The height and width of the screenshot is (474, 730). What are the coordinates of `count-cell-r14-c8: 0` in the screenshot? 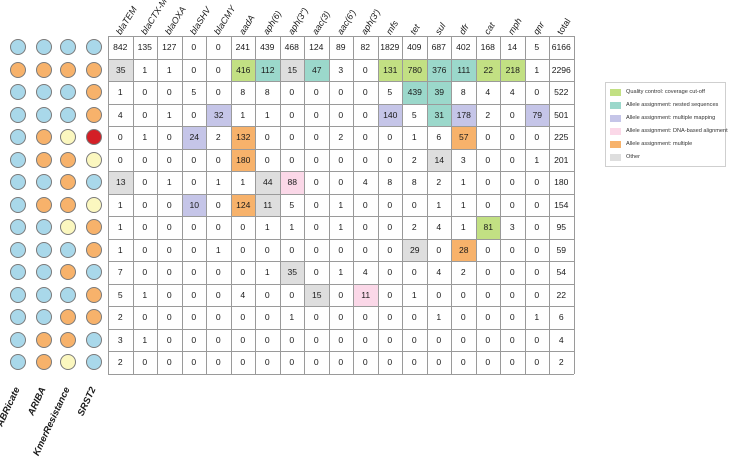 It's located at (316, 362).